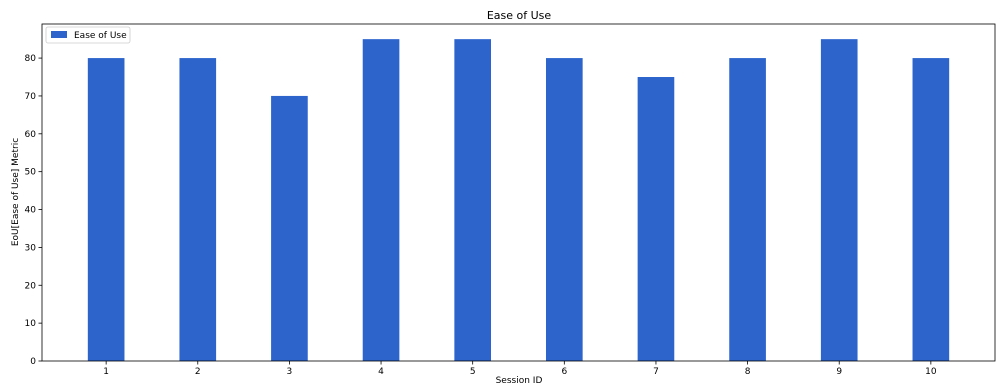 This screenshot has height=388, width=1000. I want to click on x-axis-title: Session ID, so click(519, 381).